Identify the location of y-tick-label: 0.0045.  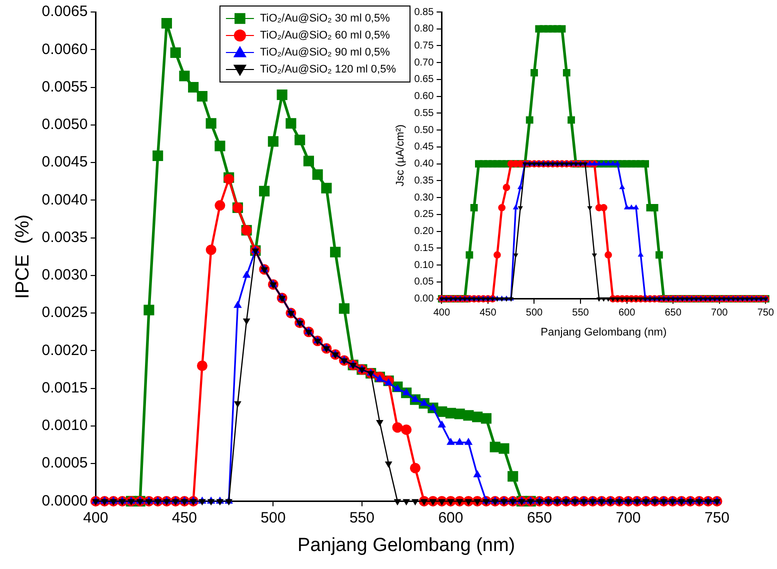
(65, 162).